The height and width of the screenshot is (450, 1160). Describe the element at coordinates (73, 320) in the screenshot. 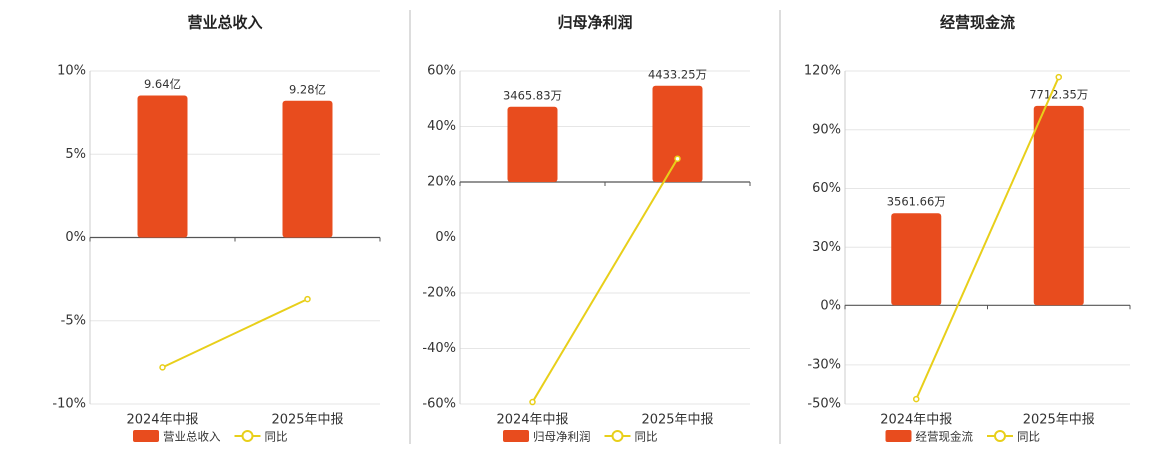

I see `y-tick-label: -5%` at that location.